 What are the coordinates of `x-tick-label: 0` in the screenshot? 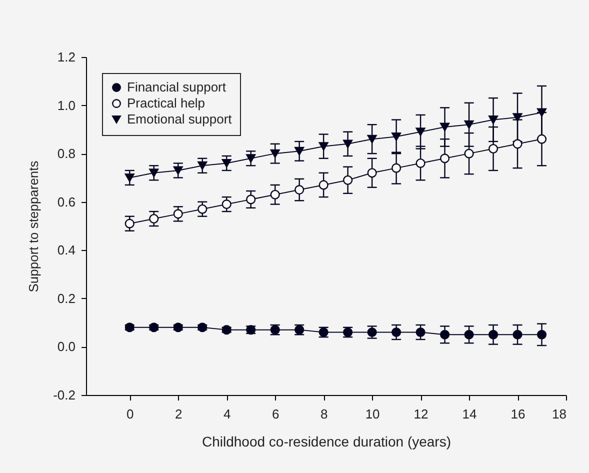 It's located at (130, 414).